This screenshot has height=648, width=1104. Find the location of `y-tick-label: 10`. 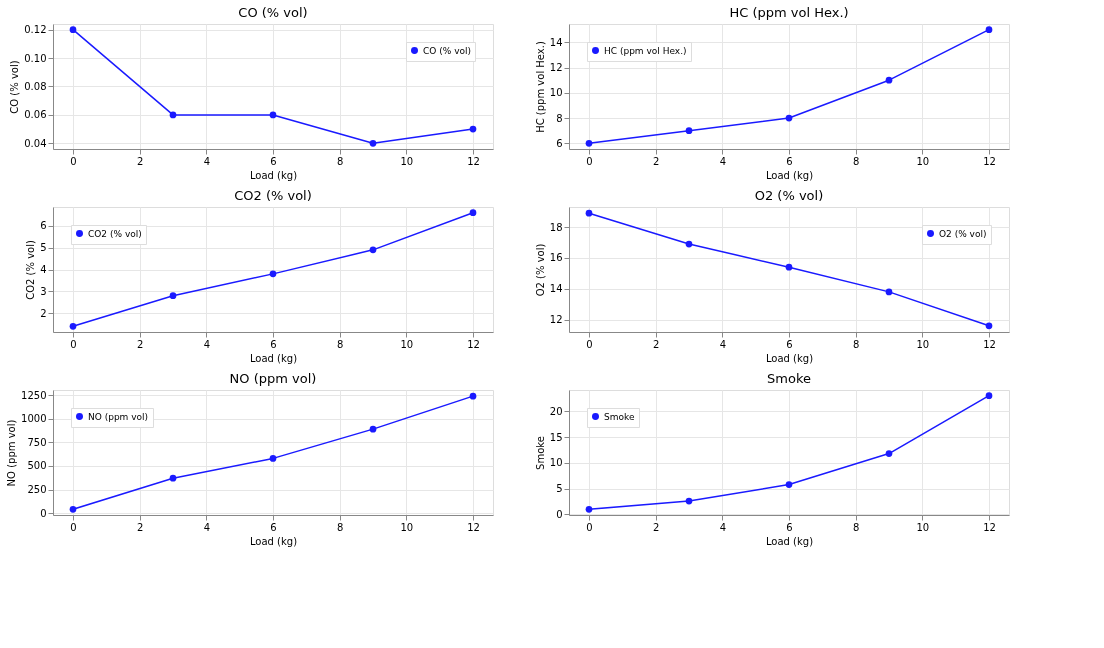

y-tick-label: 10 is located at coordinates (556, 93).